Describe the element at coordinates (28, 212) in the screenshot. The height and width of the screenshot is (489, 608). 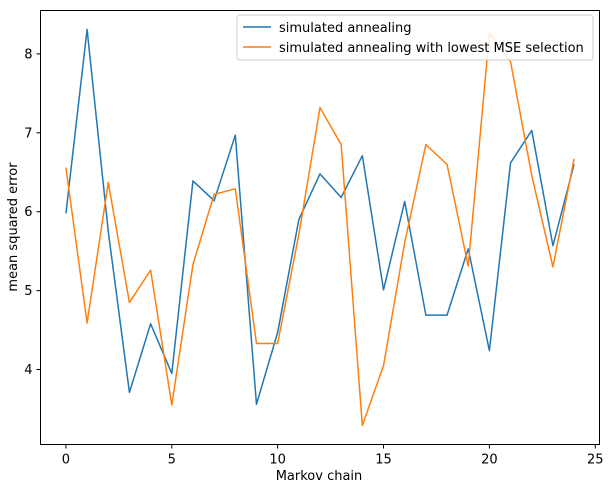
I see `y-tick-label: 6` at that location.